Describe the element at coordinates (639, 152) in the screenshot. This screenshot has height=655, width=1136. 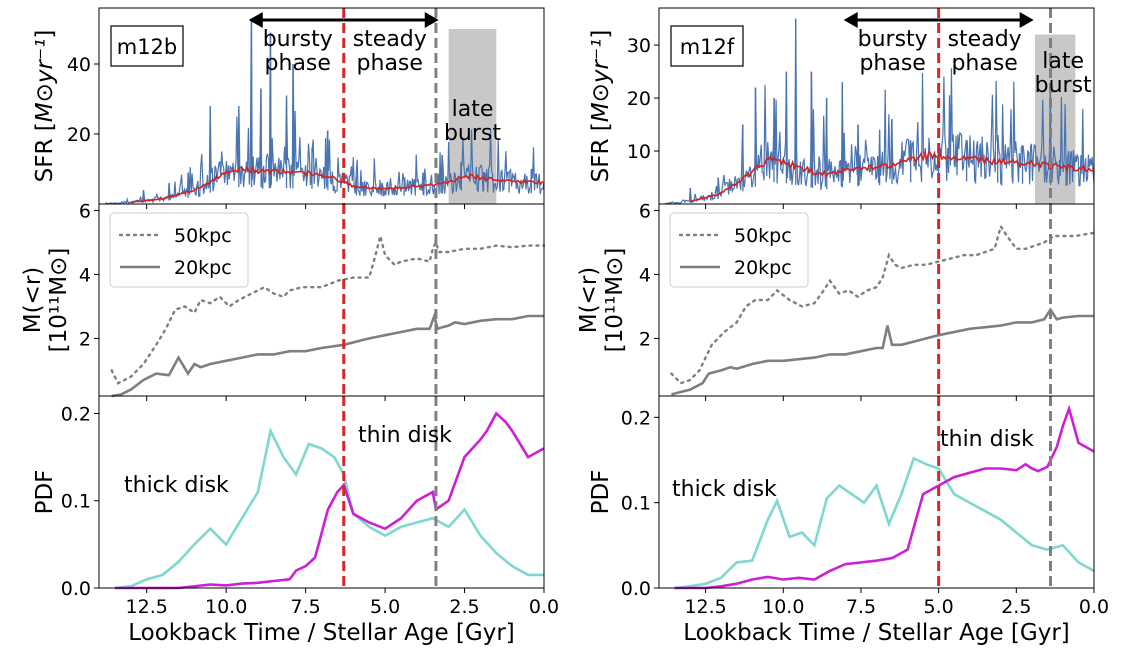
I see `sfr-ytick-label: 10` at that location.